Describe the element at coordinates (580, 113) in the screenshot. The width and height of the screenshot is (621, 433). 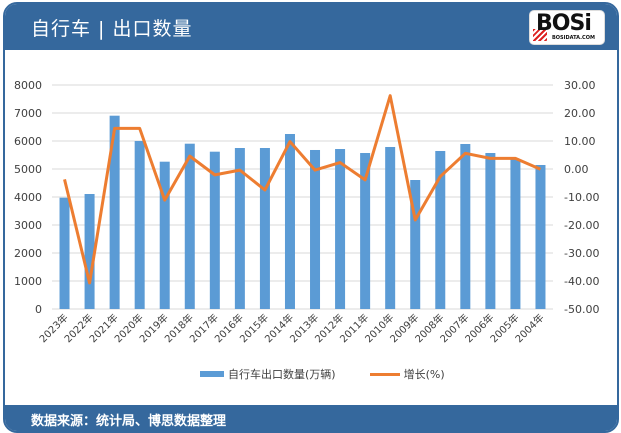
I see `right-tick-label: 20.00` at that location.